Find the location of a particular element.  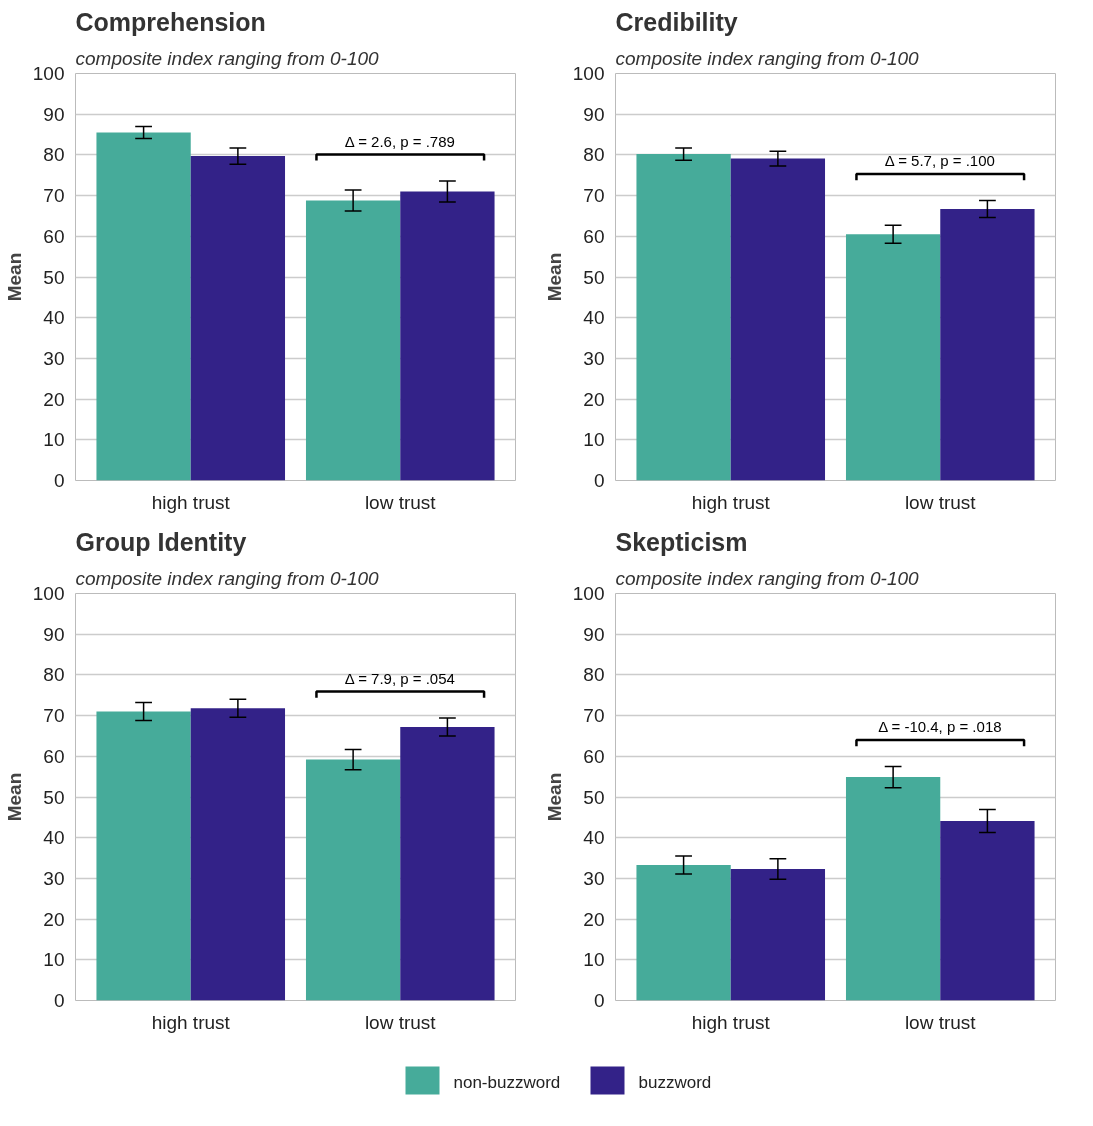

chart-title: Credibility is located at coordinates (676, 21).